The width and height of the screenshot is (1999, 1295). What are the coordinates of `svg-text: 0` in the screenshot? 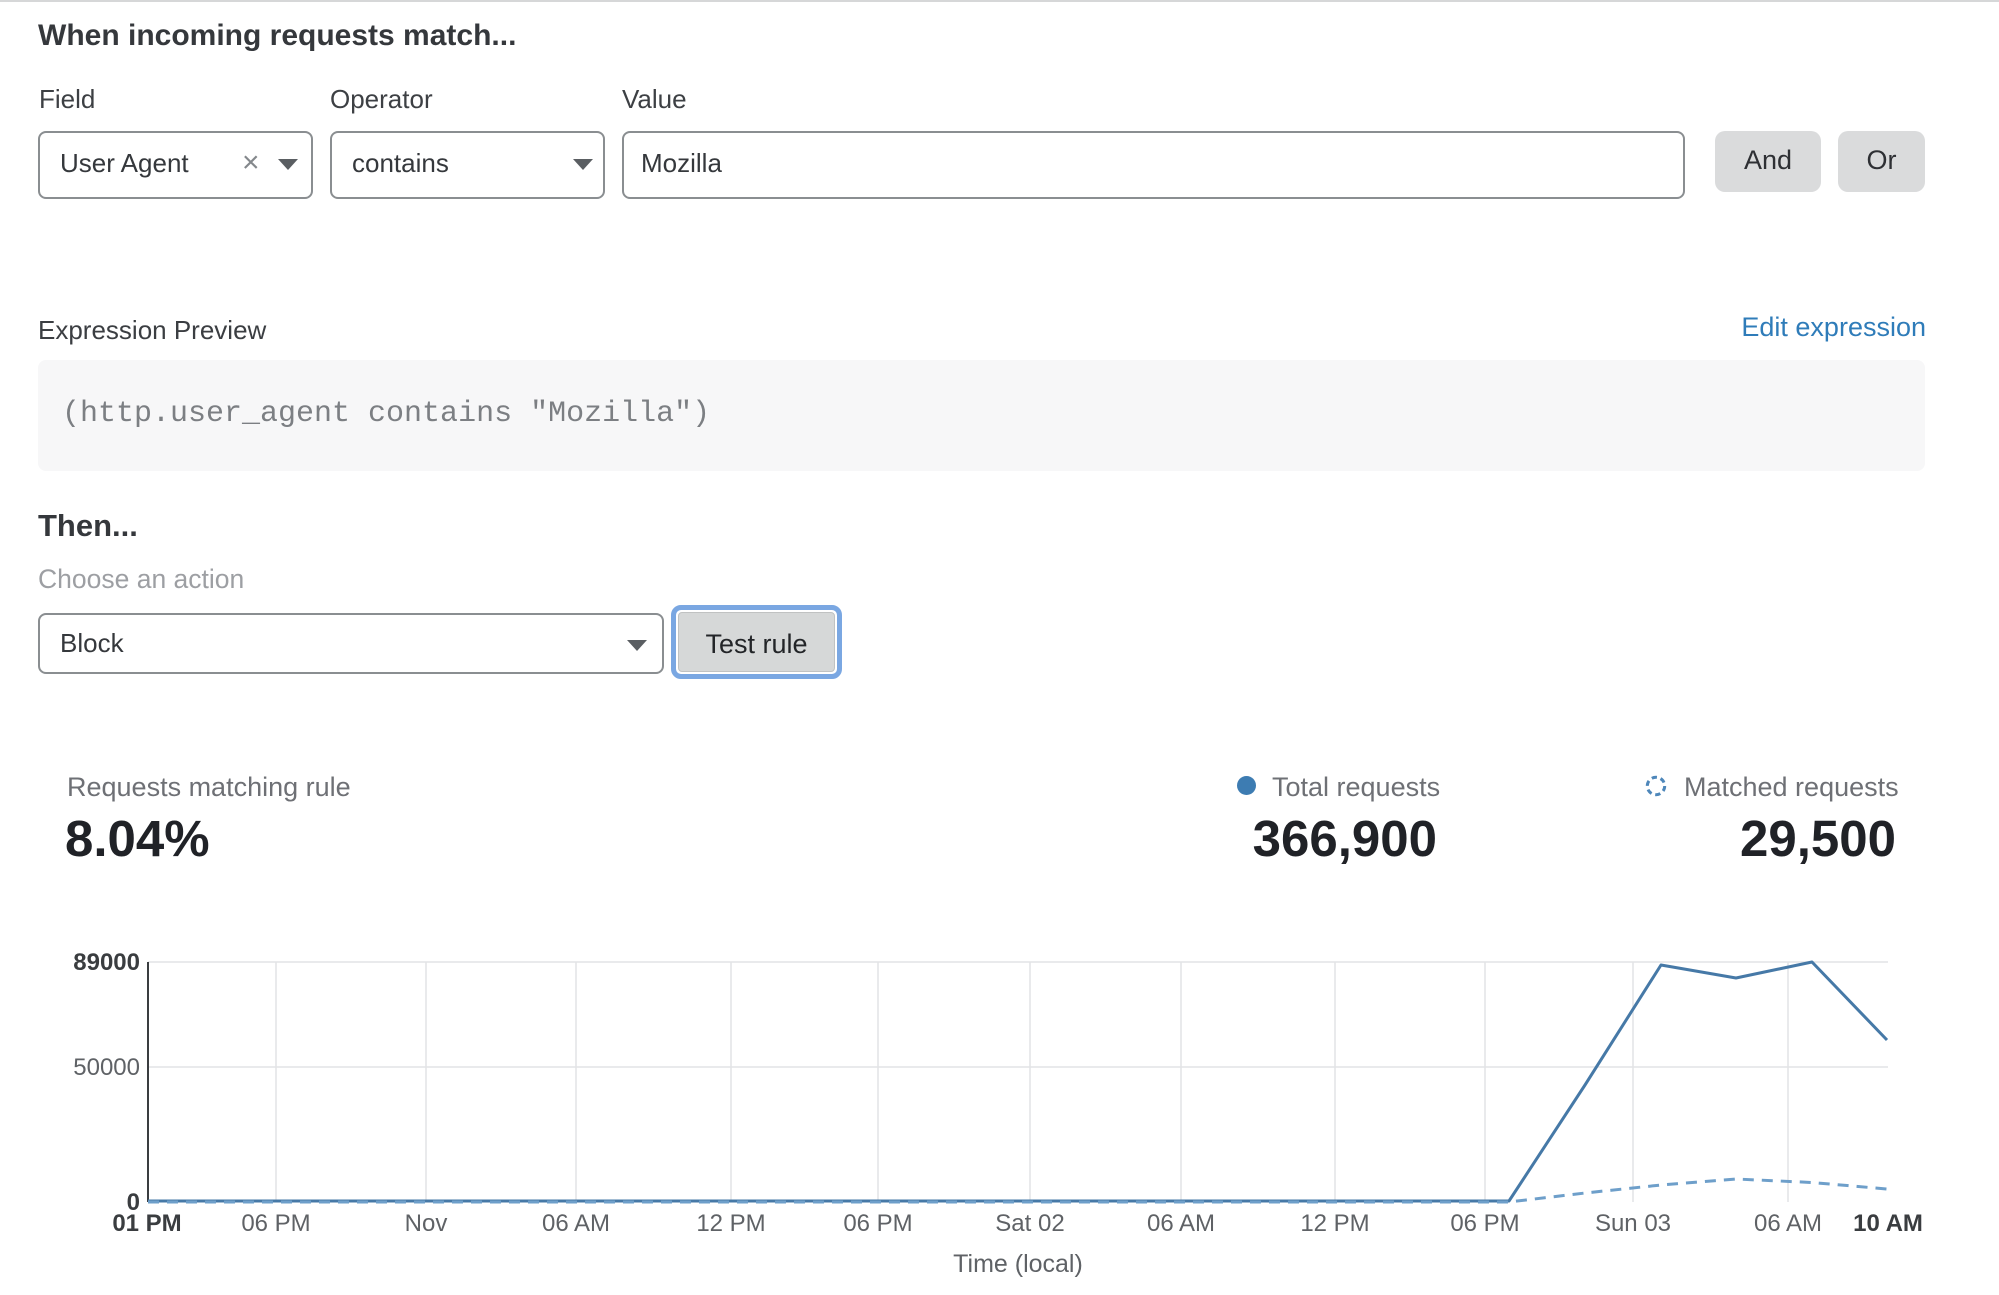 It's located at (133, 1202).